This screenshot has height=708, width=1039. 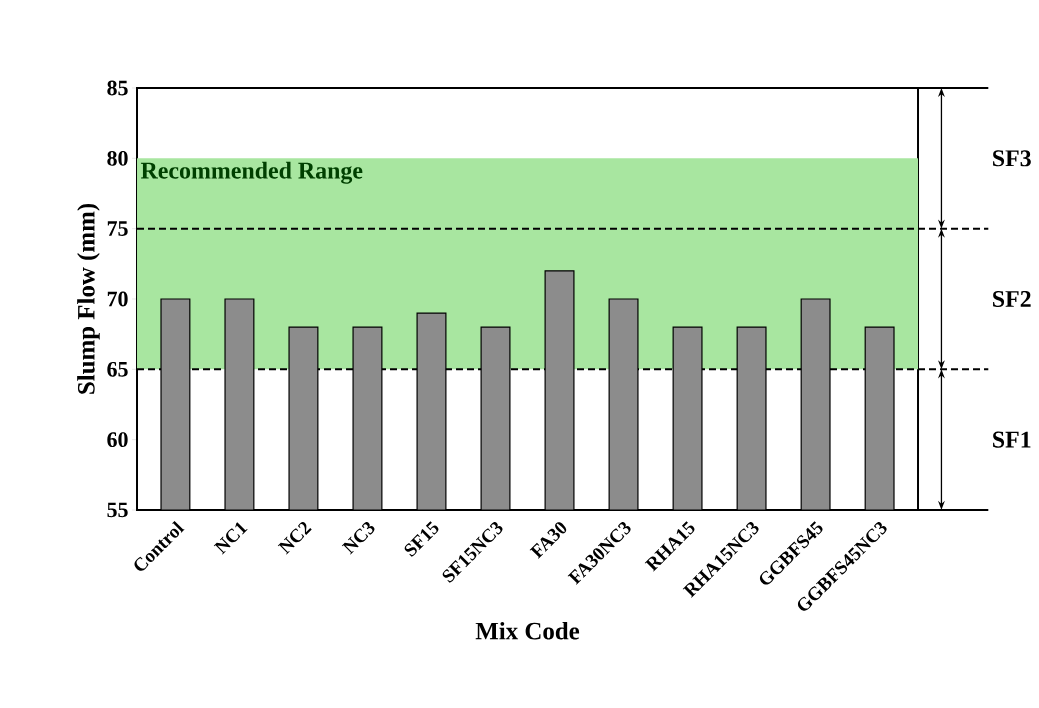 What do you see at coordinates (117, 299) in the screenshot?
I see `y-tick-label: 70` at bounding box center [117, 299].